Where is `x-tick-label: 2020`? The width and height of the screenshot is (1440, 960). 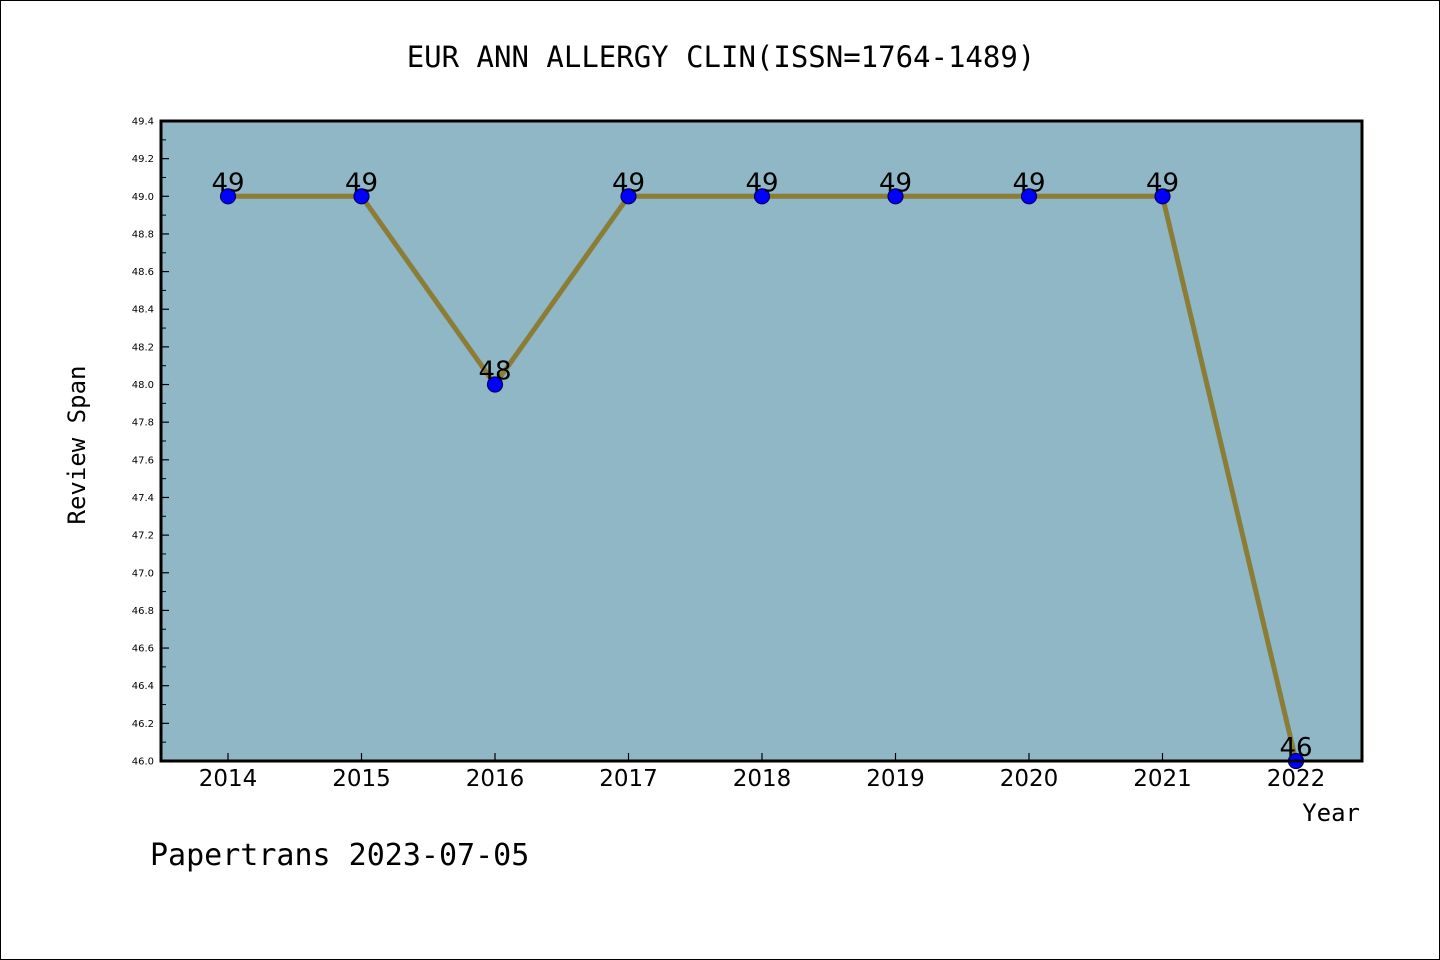
x-tick-label: 2020 is located at coordinates (1029, 779).